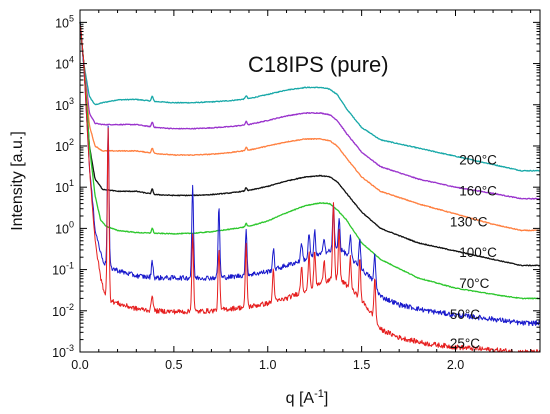  I want to click on chart-title: C18IPS (pure), so click(318, 64).